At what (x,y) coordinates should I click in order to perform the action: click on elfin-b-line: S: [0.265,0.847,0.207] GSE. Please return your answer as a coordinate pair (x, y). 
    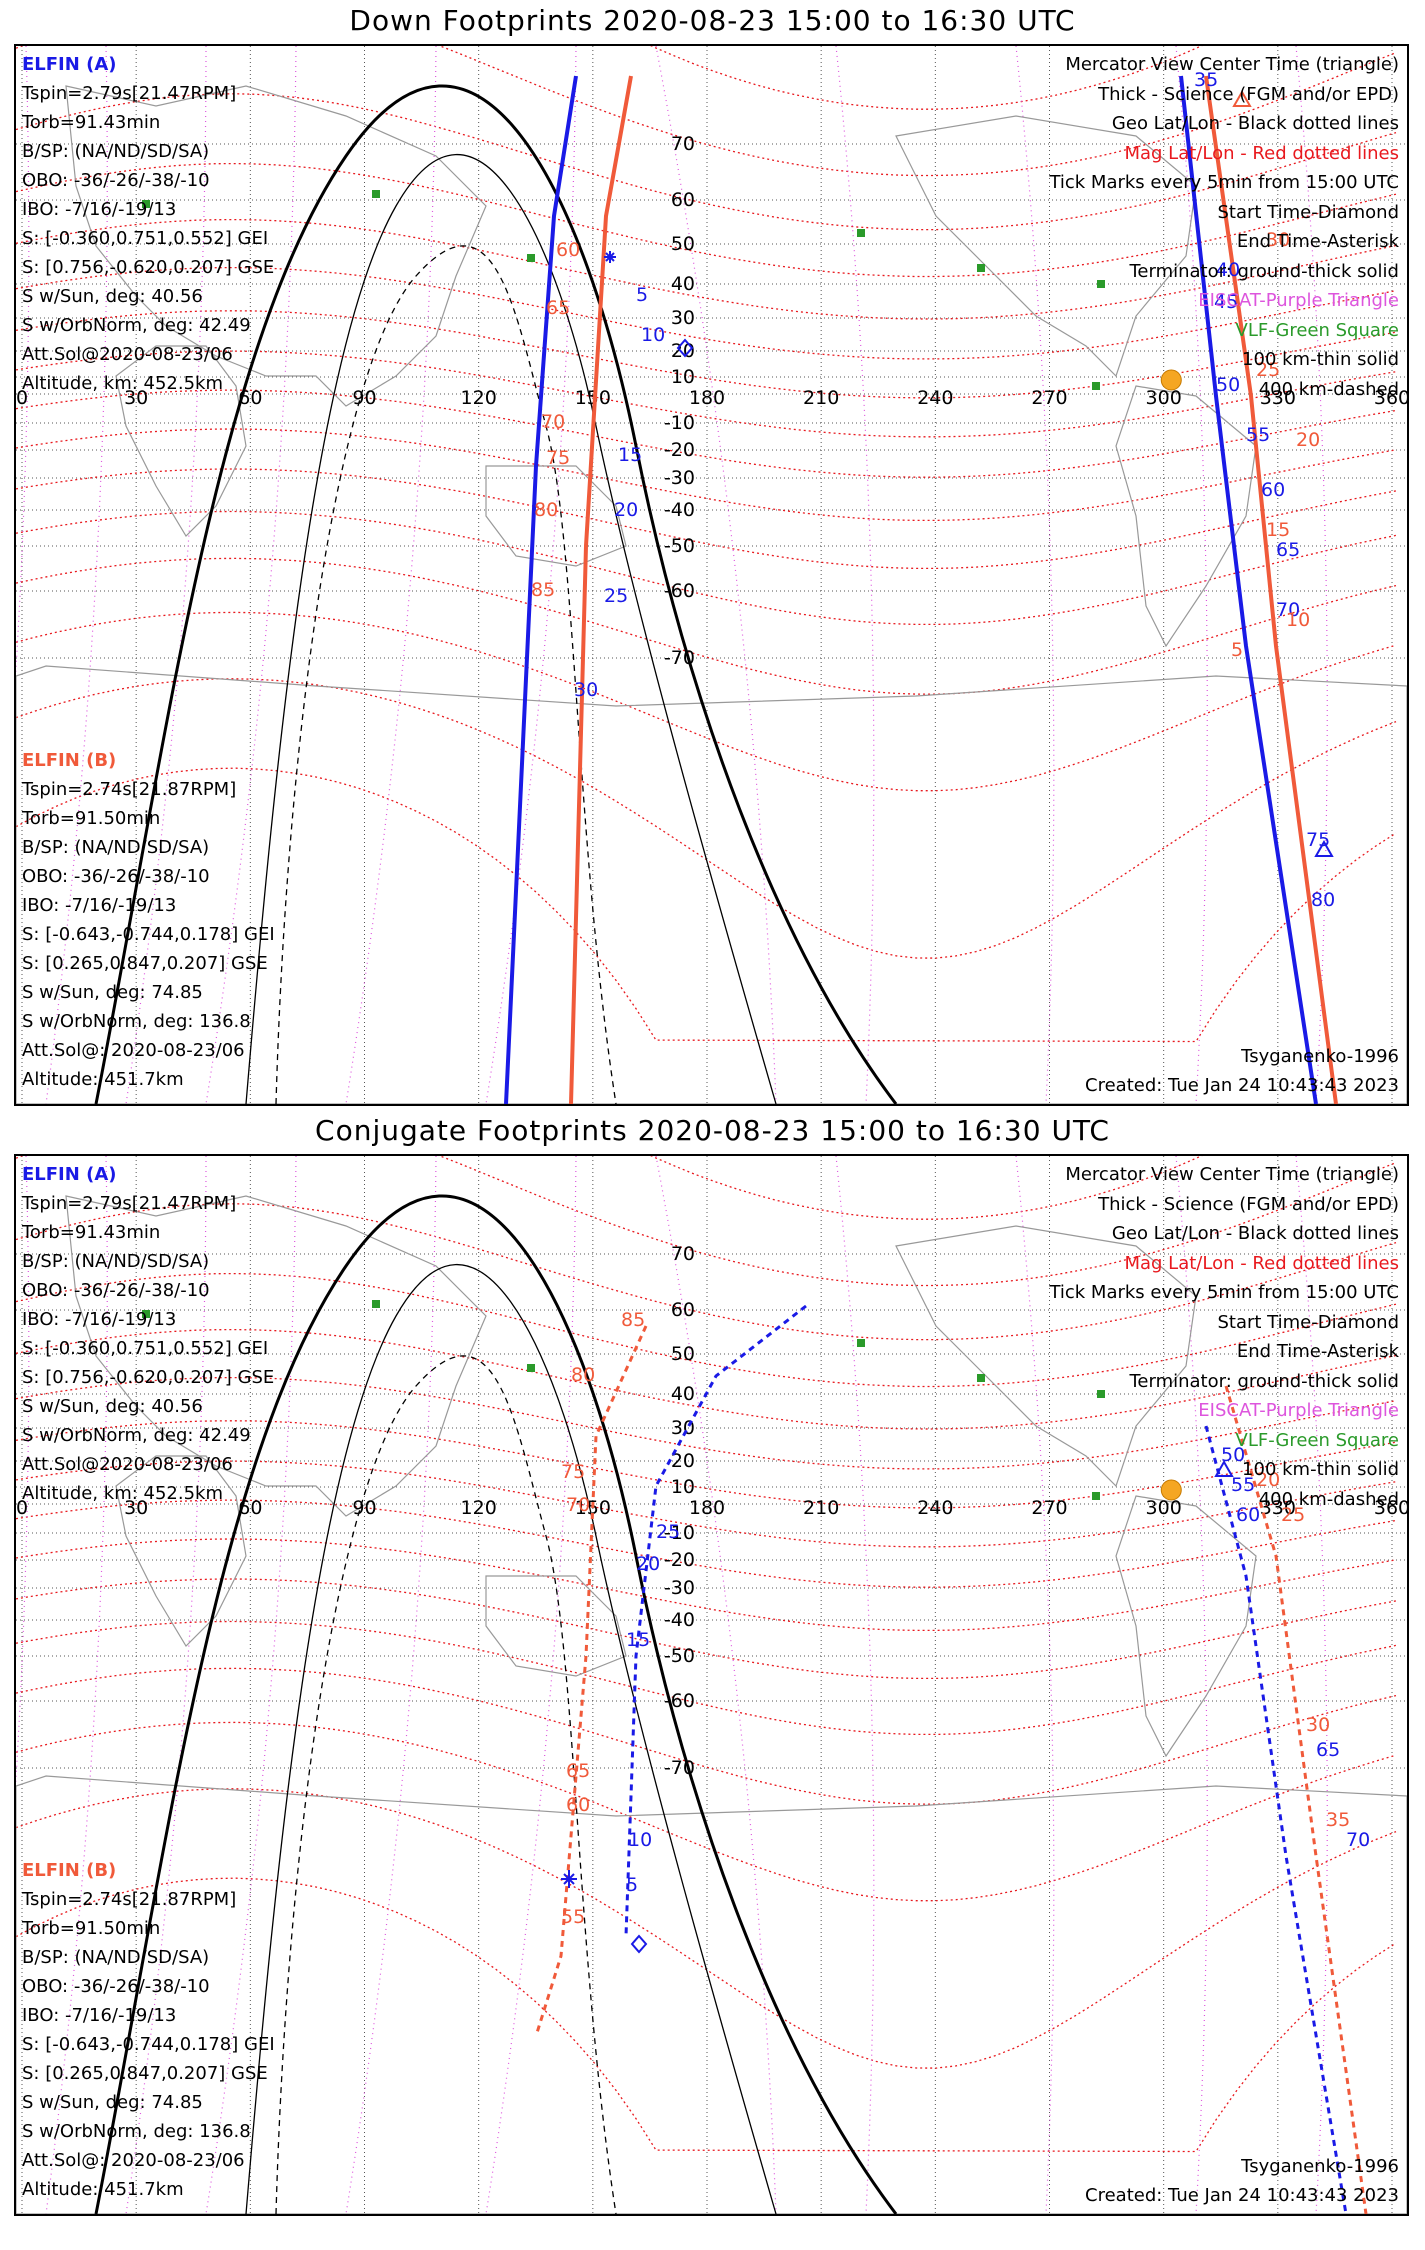
    Looking at the image, I should click on (145, 2073).